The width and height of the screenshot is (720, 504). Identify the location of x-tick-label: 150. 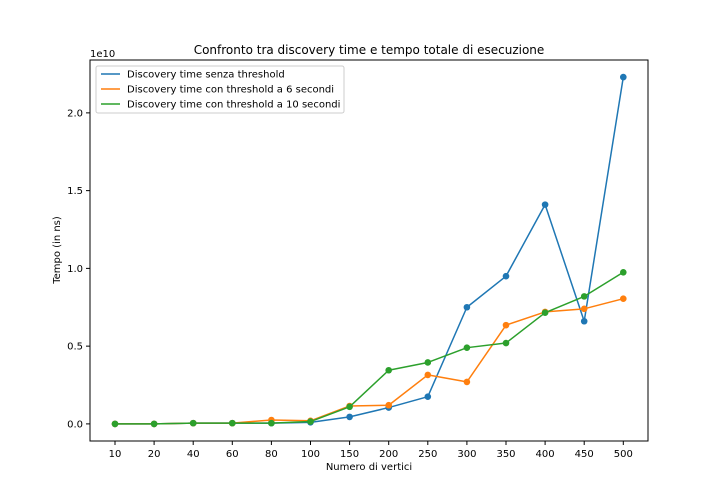
(349, 454).